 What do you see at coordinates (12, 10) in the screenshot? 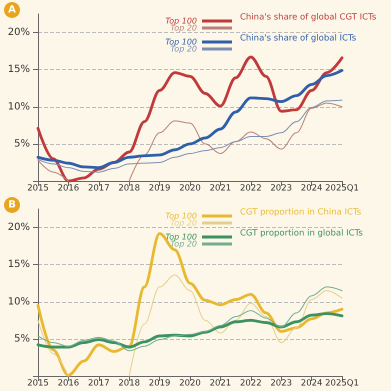
I see `chart-title: A` at bounding box center [12, 10].